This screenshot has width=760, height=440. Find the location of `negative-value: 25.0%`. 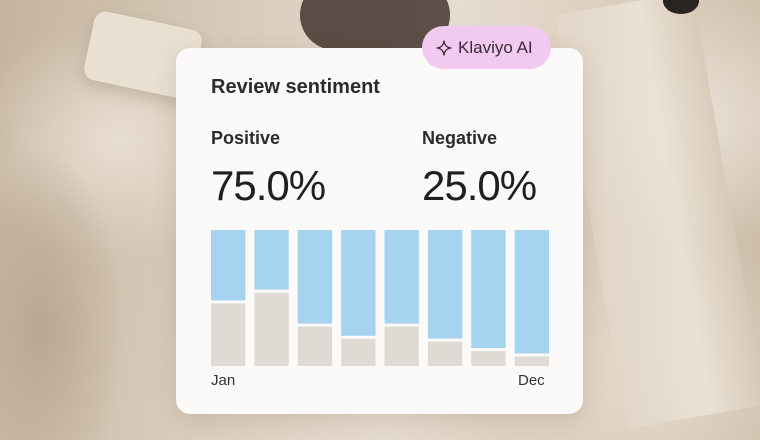

negative-value: 25.0% is located at coordinates (479, 185).